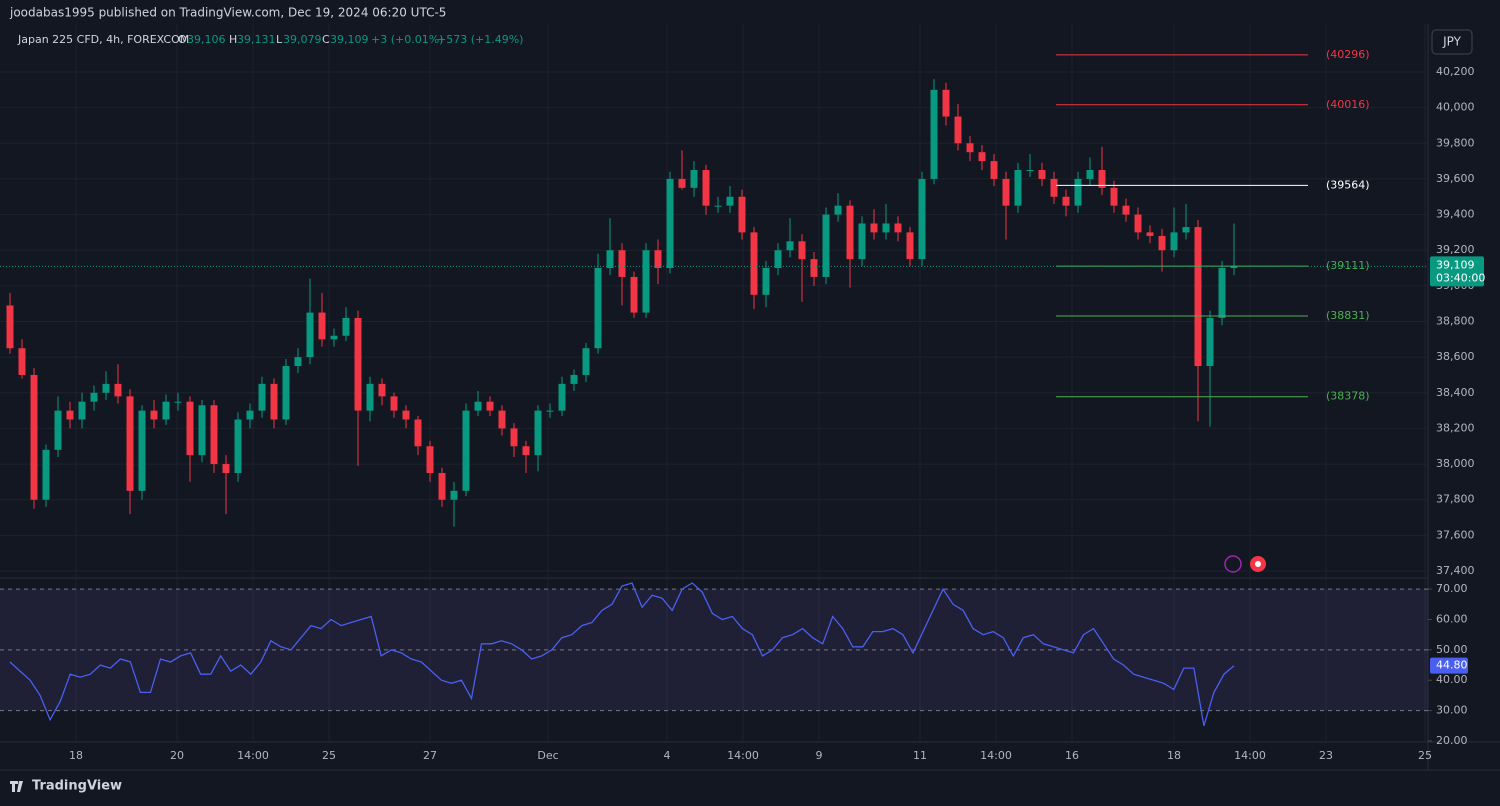 The image size is (1500, 806). Describe the element at coordinates (1348, 265) in the screenshot. I see `level-label: (39111)` at that location.